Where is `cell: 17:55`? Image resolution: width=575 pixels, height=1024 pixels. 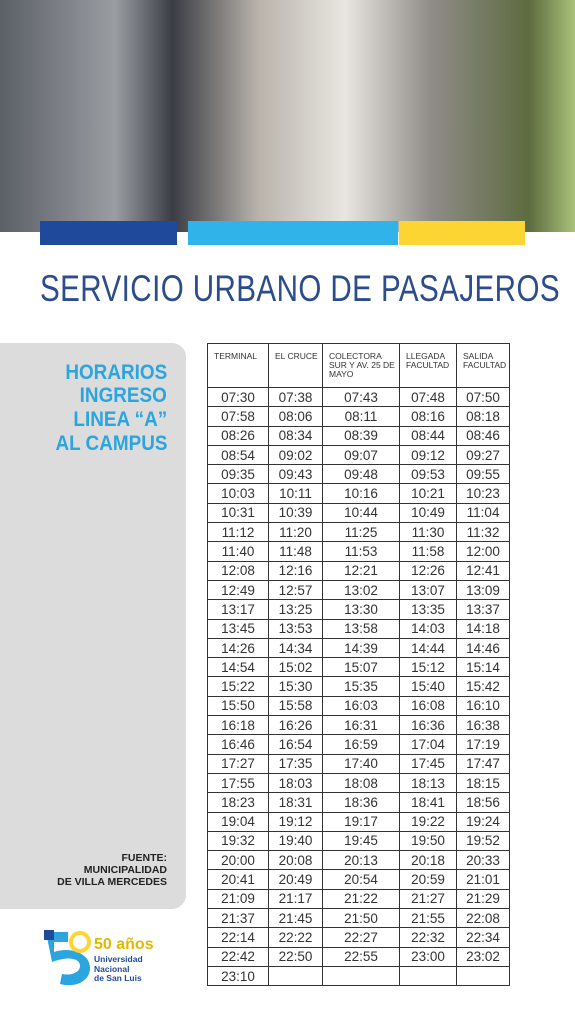 cell: 17:55 is located at coordinates (238, 783).